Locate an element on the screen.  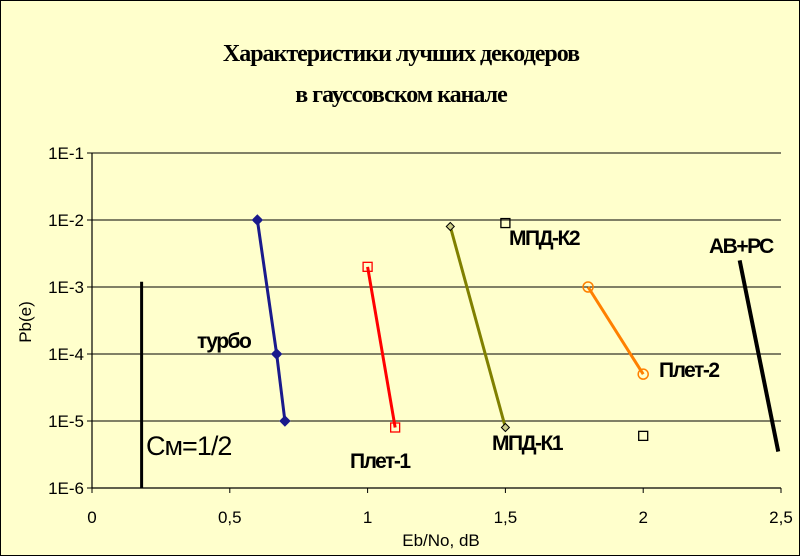
x-axis-label: Eb/No, dB is located at coordinates (441, 540).